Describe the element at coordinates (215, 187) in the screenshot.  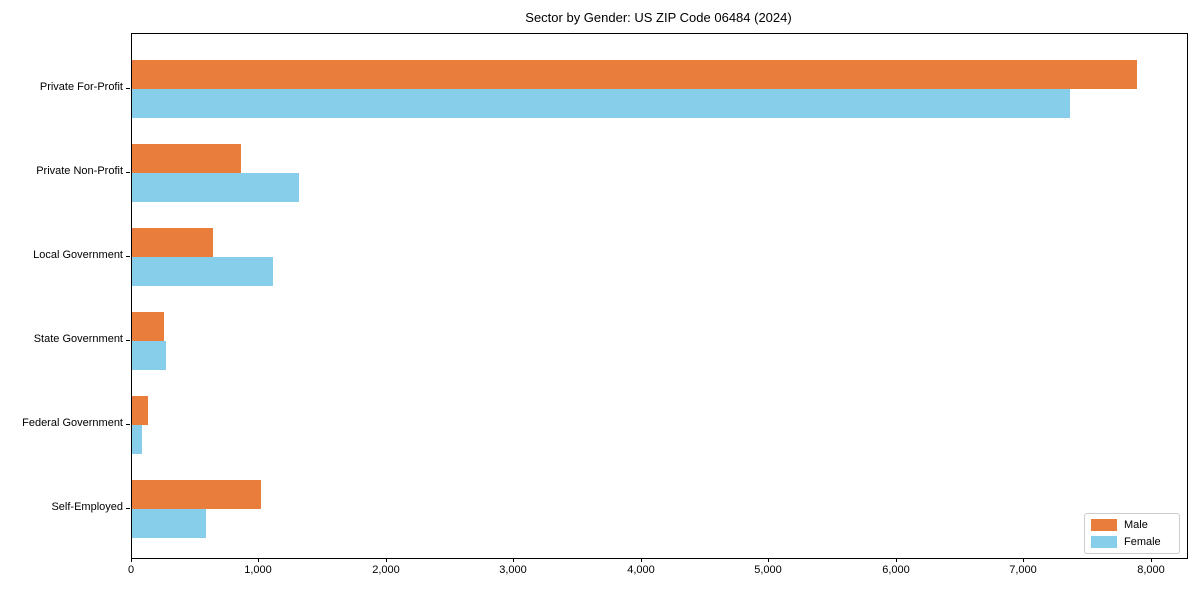
I see `bar-female-private-non-profit` at that location.